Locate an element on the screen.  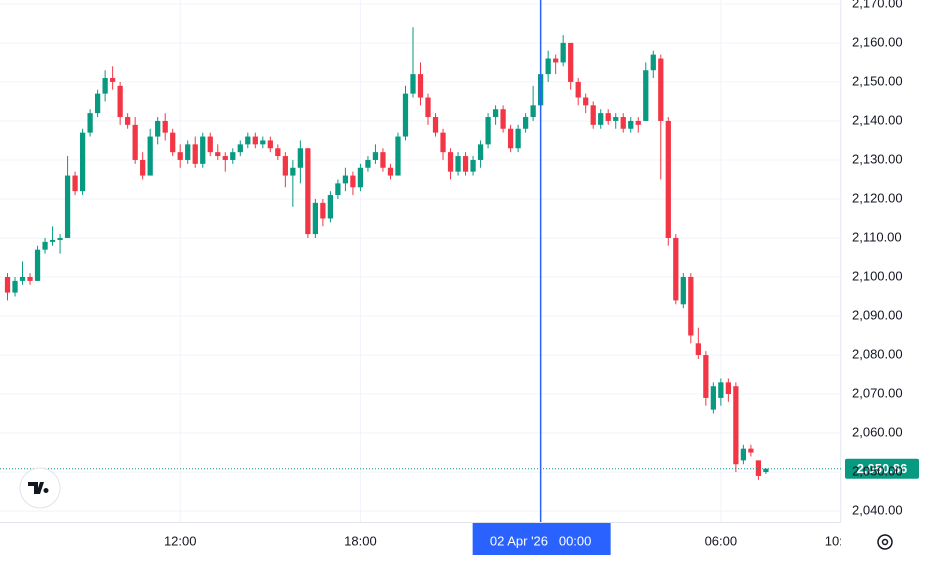
y-tick-label: 2,140.00 is located at coordinates (877, 119).